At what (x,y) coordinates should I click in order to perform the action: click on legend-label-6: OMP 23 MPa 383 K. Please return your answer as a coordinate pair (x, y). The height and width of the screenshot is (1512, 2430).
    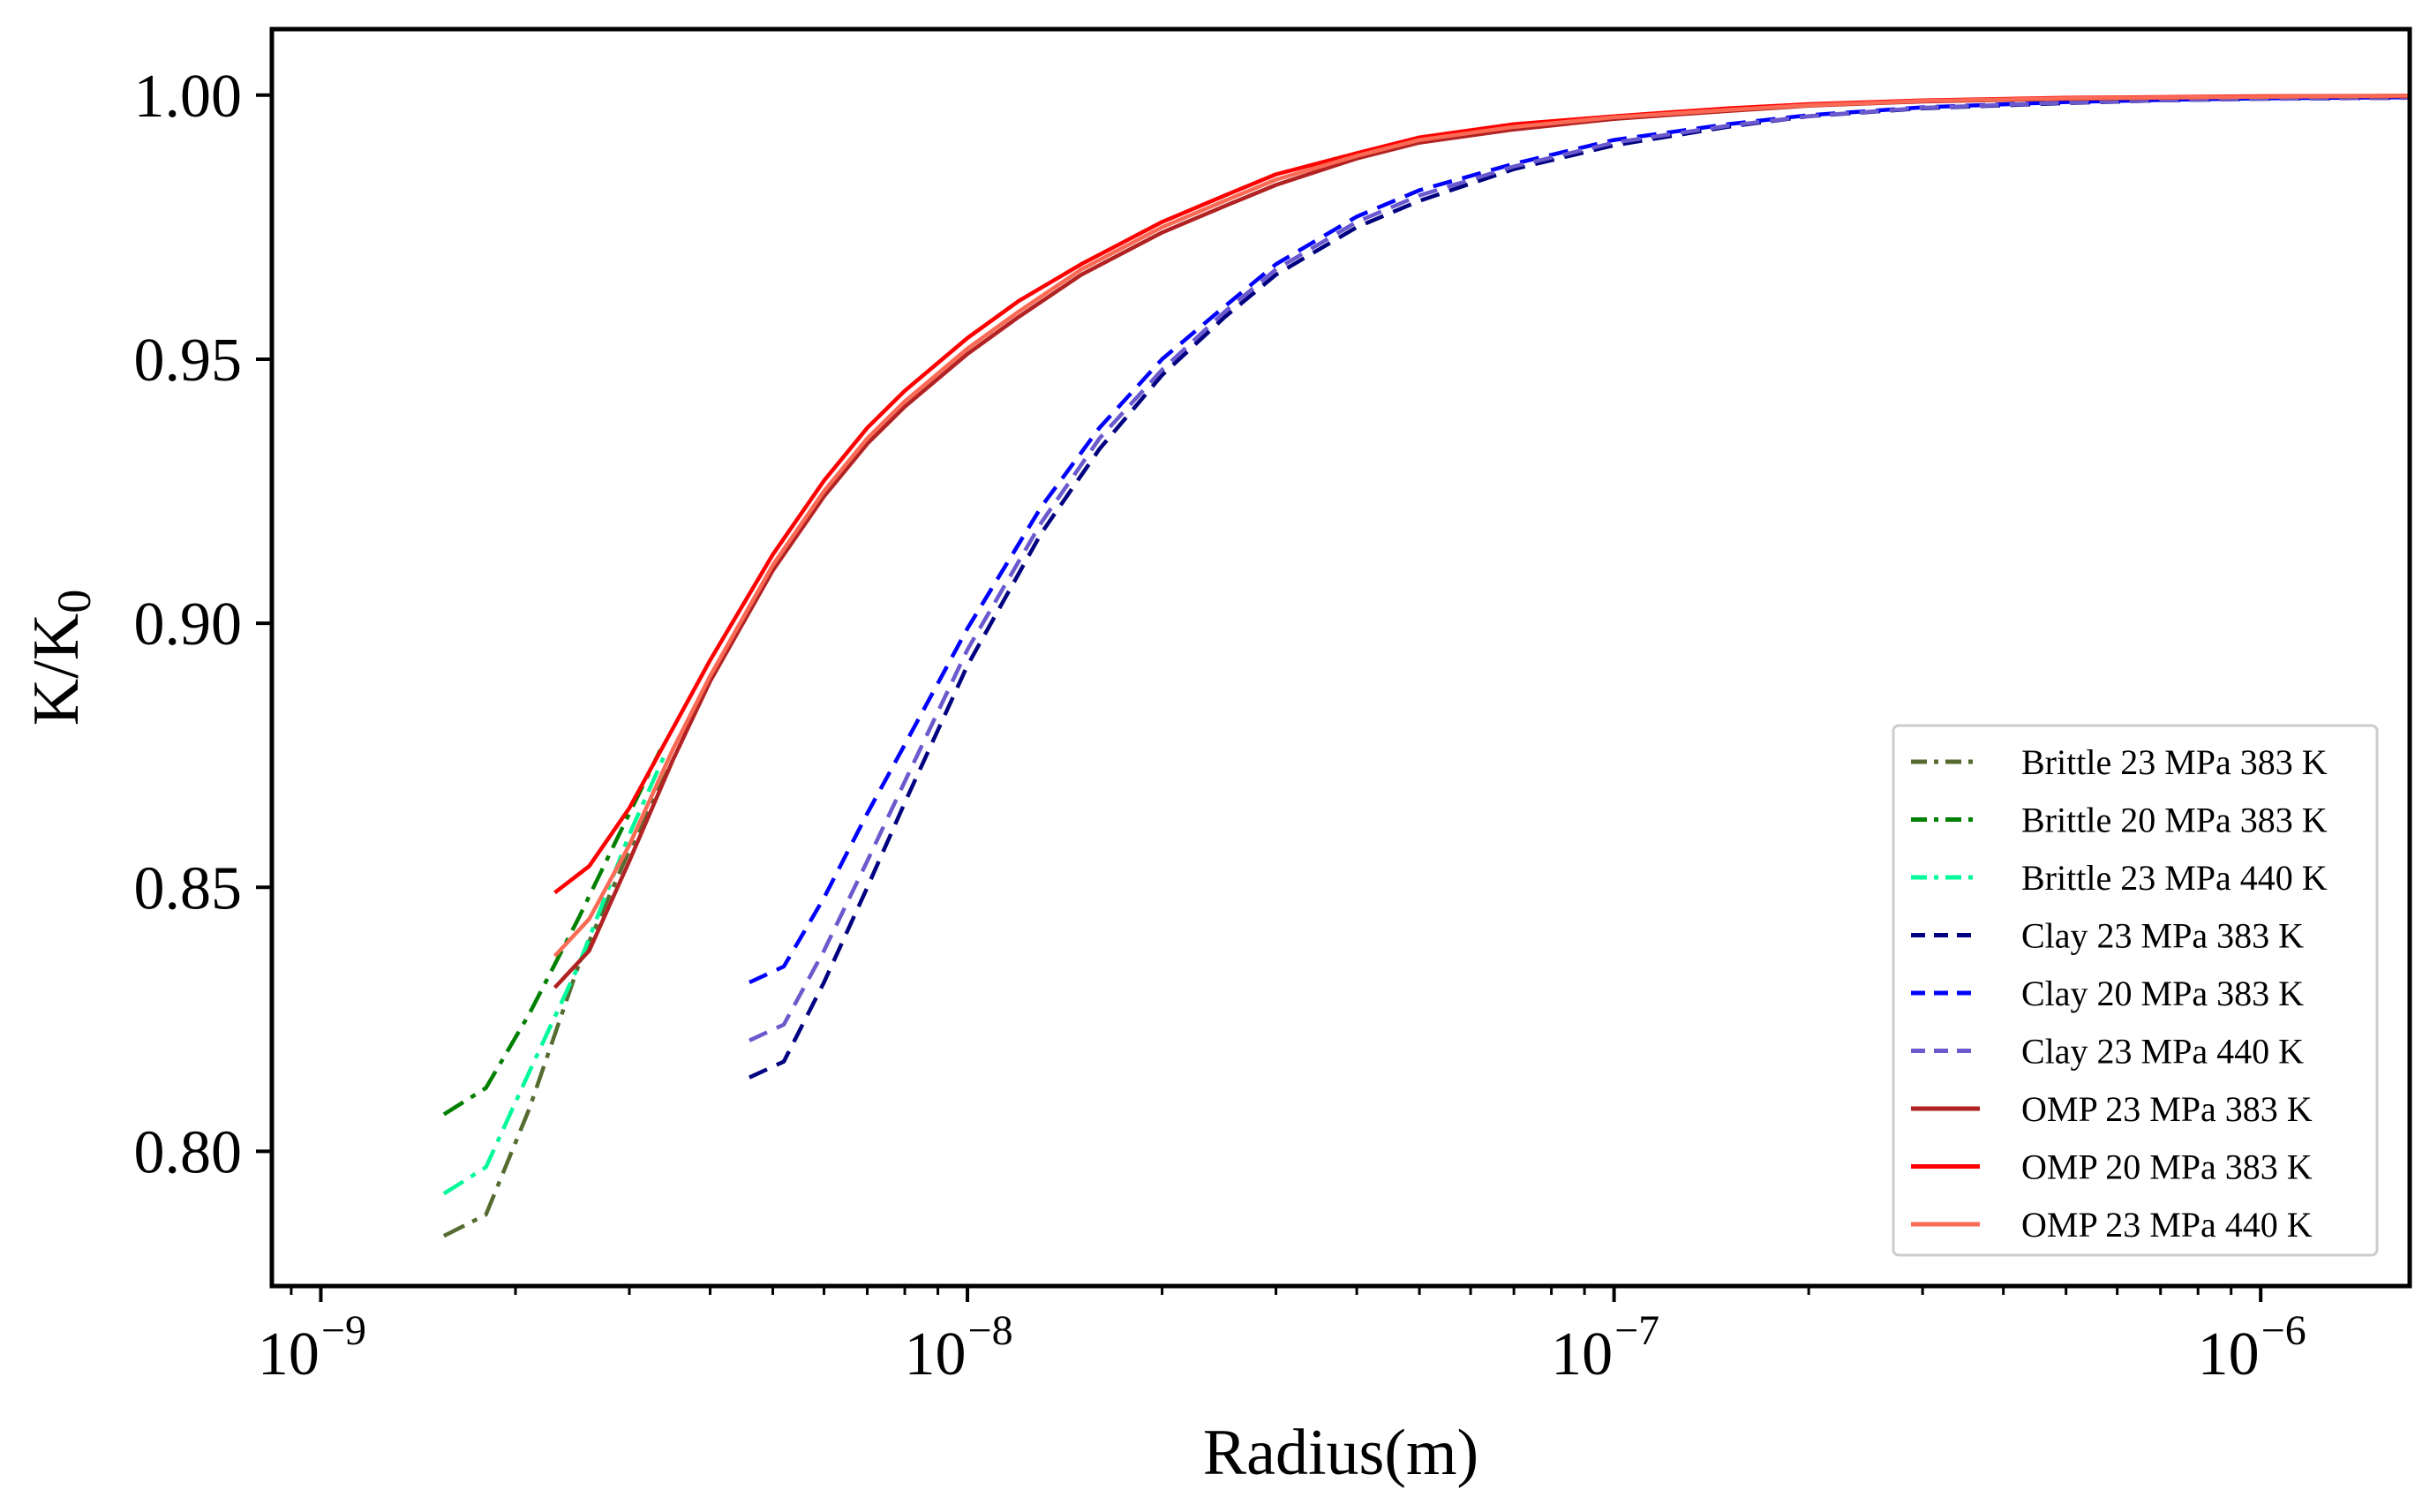
    Looking at the image, I should click on (2167, 1109).